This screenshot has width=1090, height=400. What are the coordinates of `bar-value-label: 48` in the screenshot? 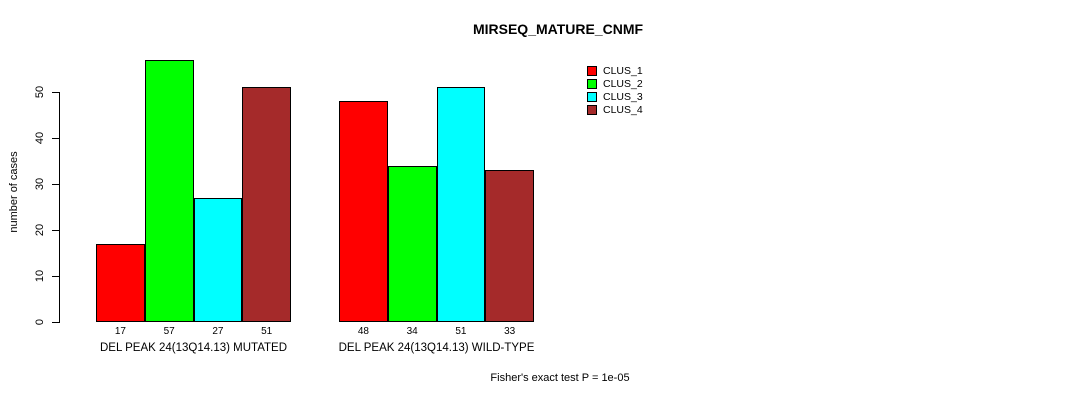 It's located at (363, 331).